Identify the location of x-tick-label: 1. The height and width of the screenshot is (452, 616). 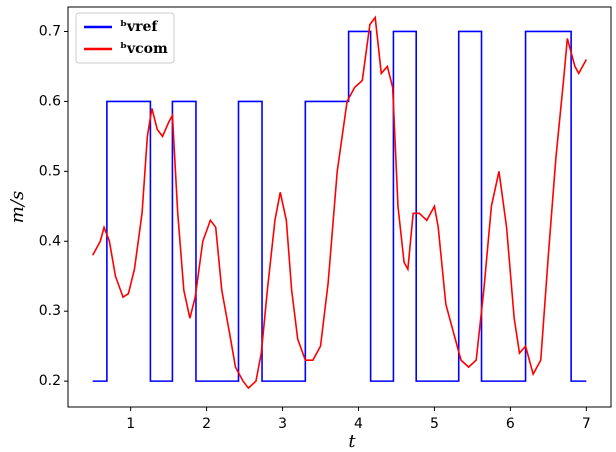
(130, 424).